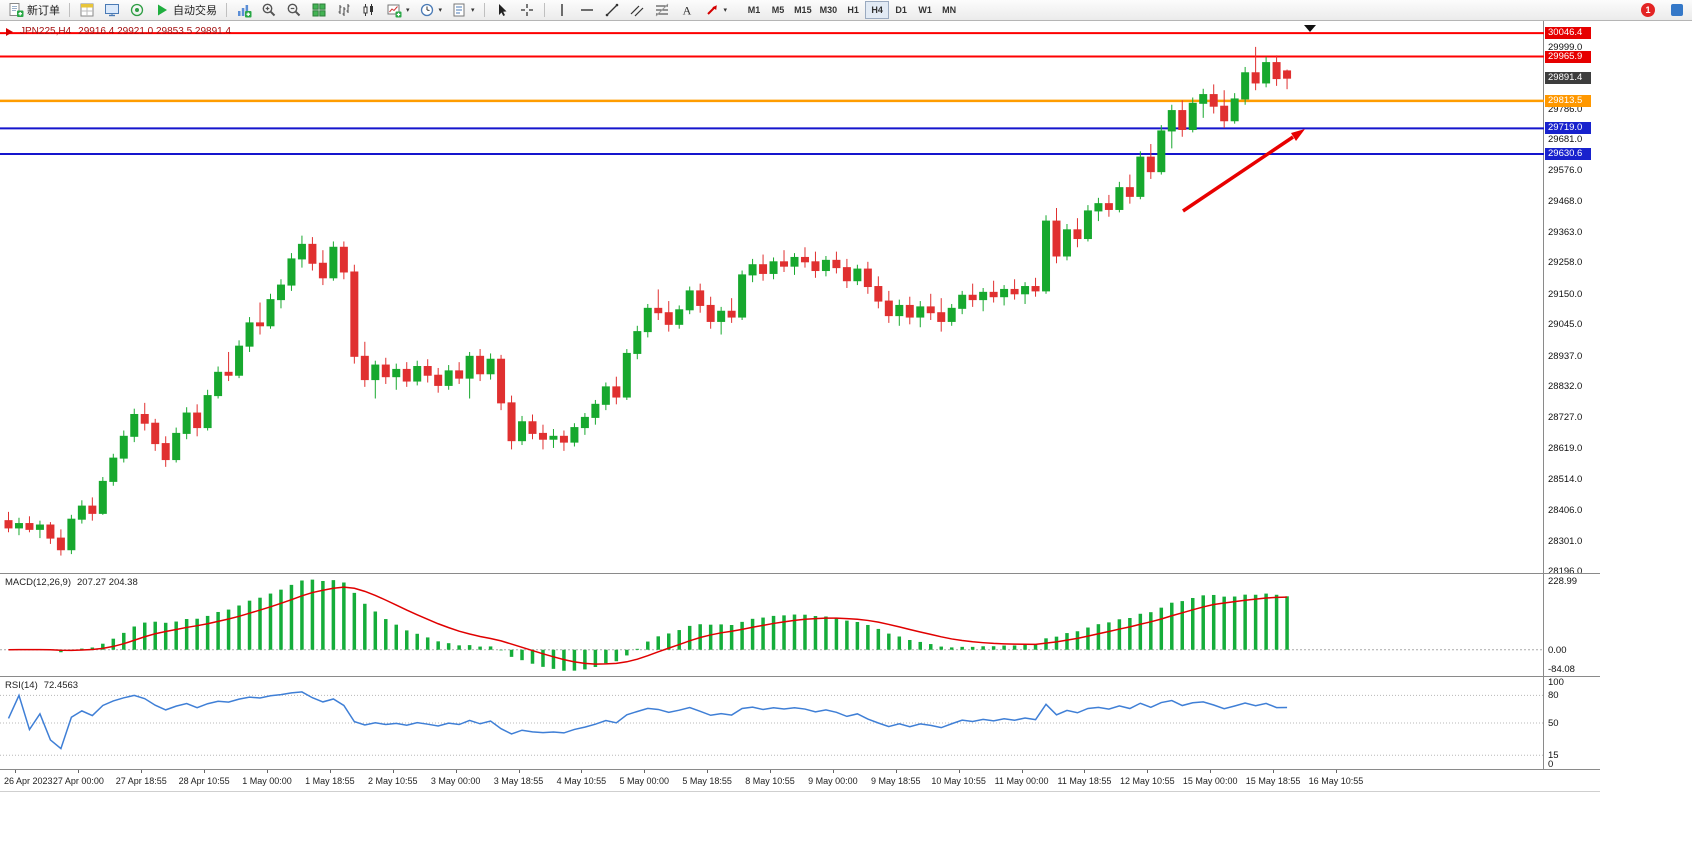  What do you see at coordinates (637, 10) in the screenshot?
I see `channel-button` at bounding box center [637, 10].